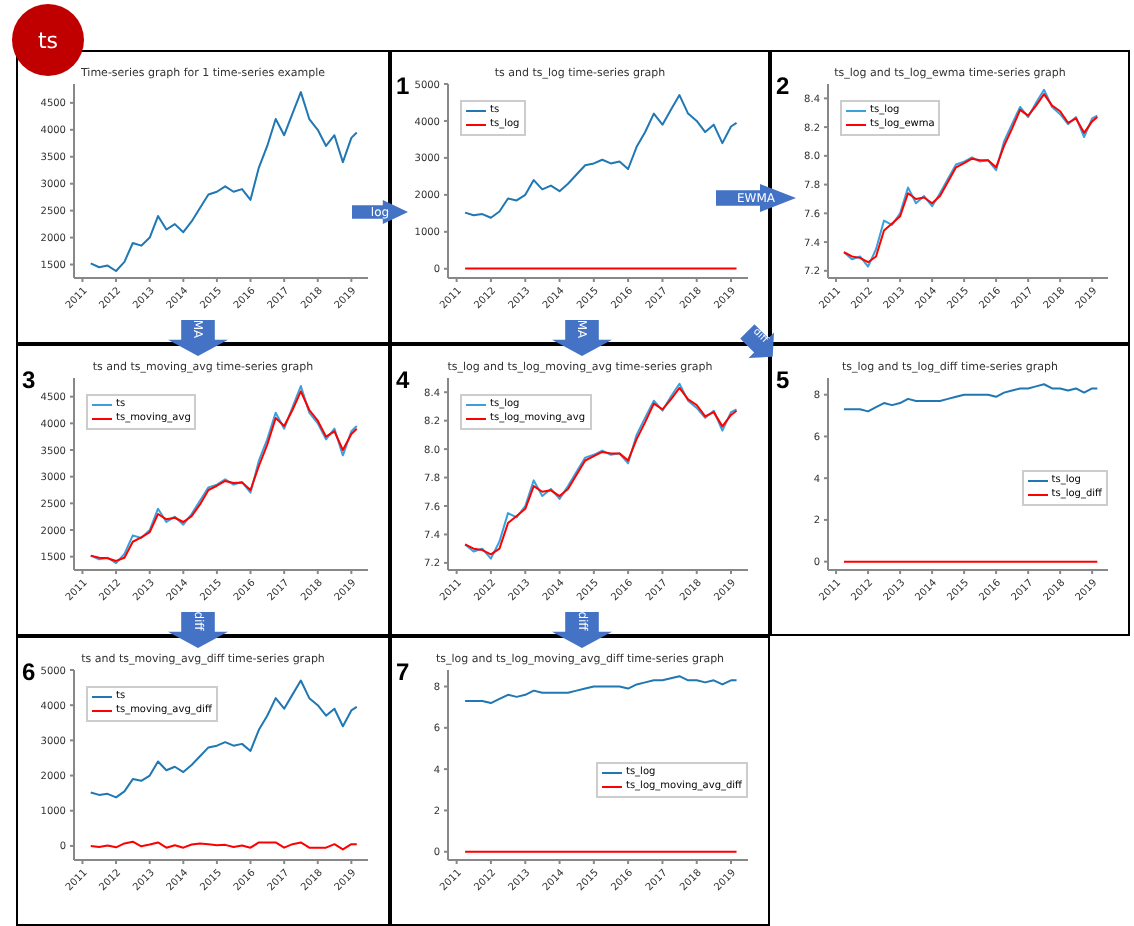 This screenshot has width=1134, height=926. I want to click on text: 4, so click(403, 380).